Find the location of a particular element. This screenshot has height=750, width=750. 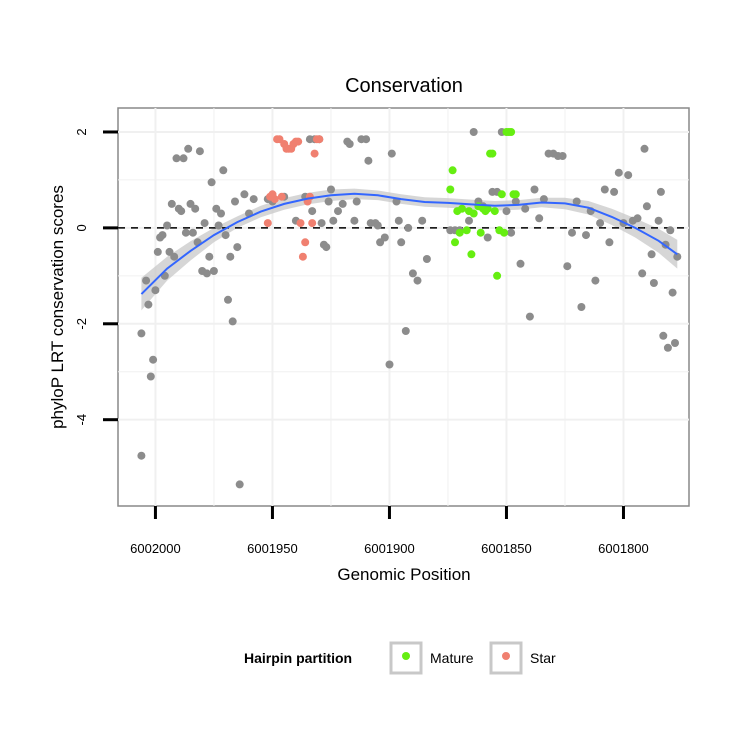

smooth-trend-line is located at coordinates (409, 243).